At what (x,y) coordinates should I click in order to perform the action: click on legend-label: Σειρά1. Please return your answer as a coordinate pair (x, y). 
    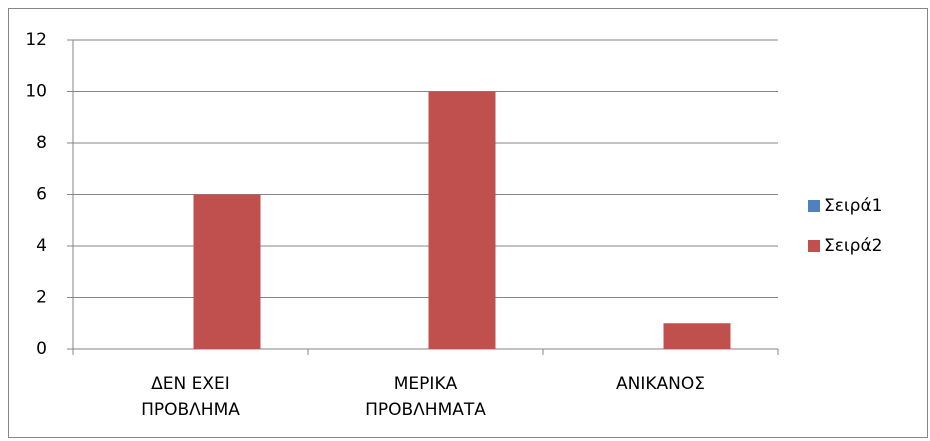
    Looking at the image, I should click on (853, 206).